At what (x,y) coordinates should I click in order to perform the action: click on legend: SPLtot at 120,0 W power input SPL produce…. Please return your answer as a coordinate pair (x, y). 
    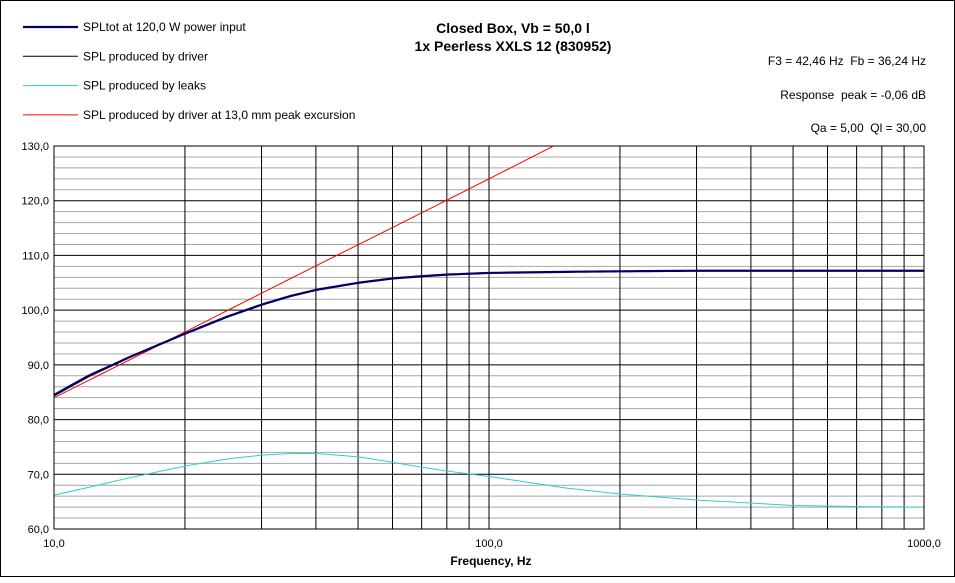
    Looking at the image, I should click on (189, 71).